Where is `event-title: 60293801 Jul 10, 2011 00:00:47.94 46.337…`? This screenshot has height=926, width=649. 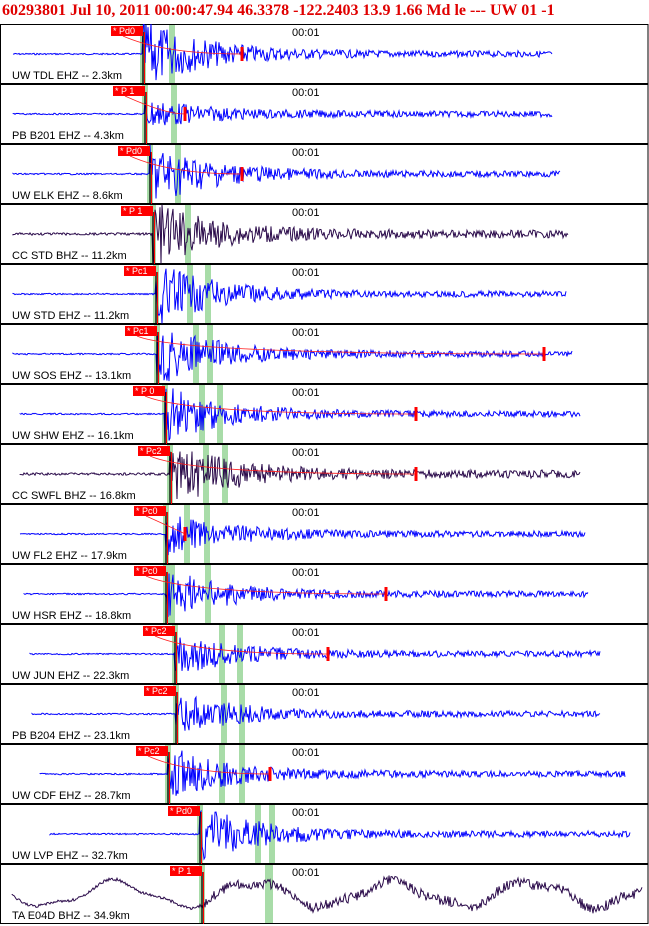
event-title: 60293801 Jul 10, 2011 00:00:47.94 46.337… is located at coordinates (278, 10).